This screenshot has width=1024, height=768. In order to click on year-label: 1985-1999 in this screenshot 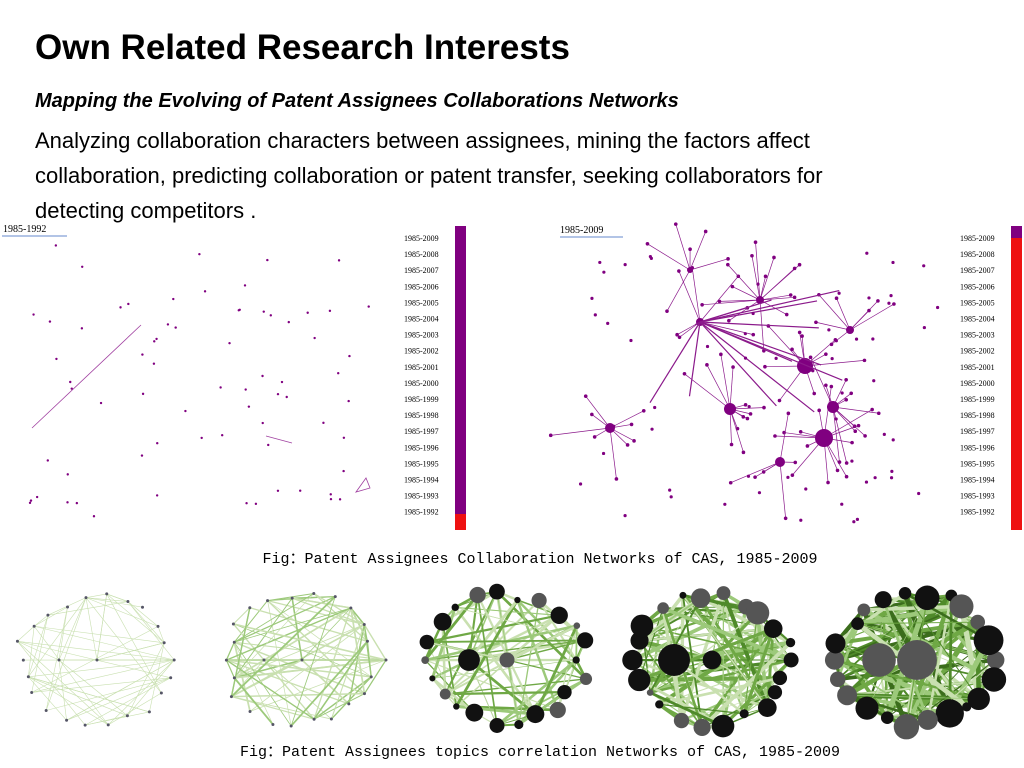, I will do `click(421, 399)`.